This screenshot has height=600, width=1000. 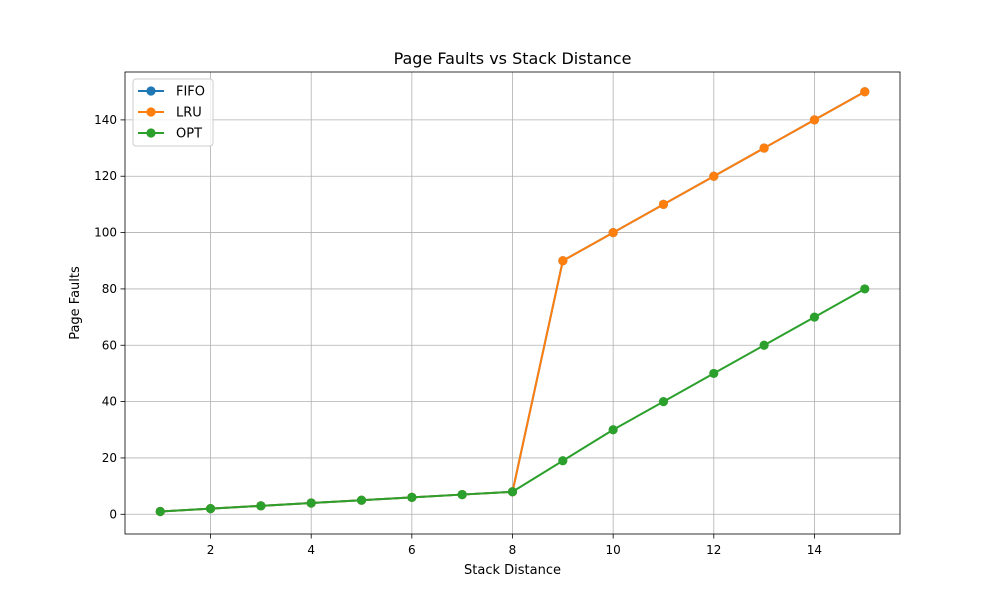 What do you see at coordinates (109, 402) in the screenshot?
I see `y-tick-label: 40` at bounding box center [109, 402].